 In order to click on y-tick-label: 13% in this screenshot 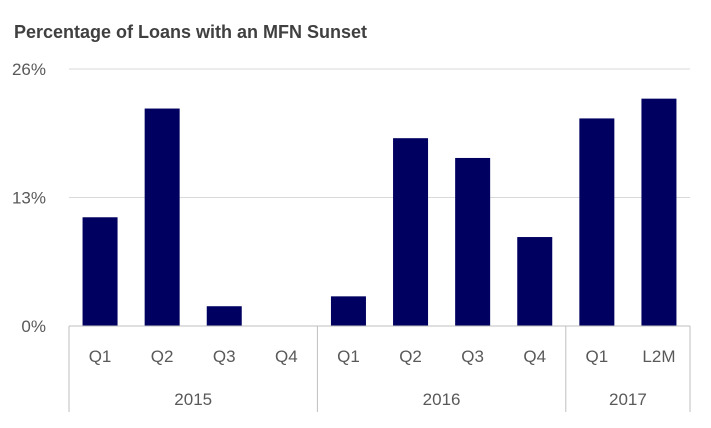, I will do `click(29, 198)`.